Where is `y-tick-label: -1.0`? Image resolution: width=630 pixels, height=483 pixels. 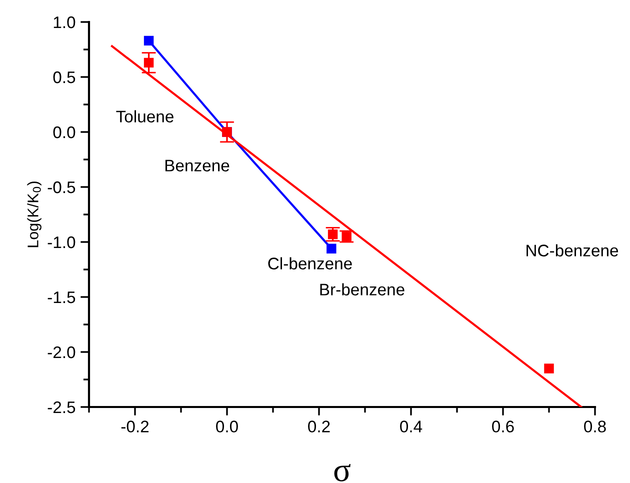 y-tick-label: -1.0 is located at coordinates (62, 242).